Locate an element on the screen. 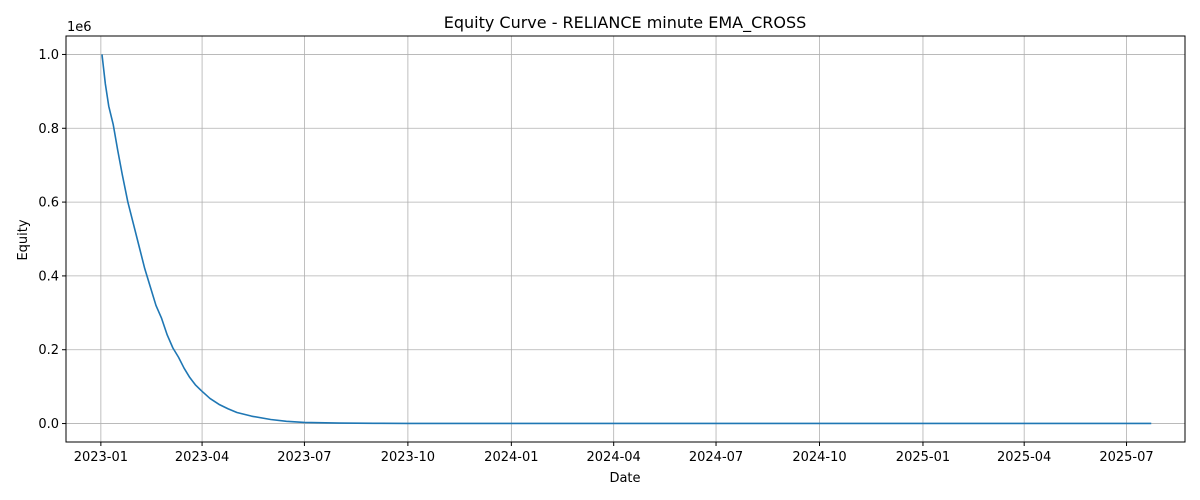 The height and width of the screenshot is (500, 1200). x-tick-label: 2023-07 is located at coordinates (304, 457).